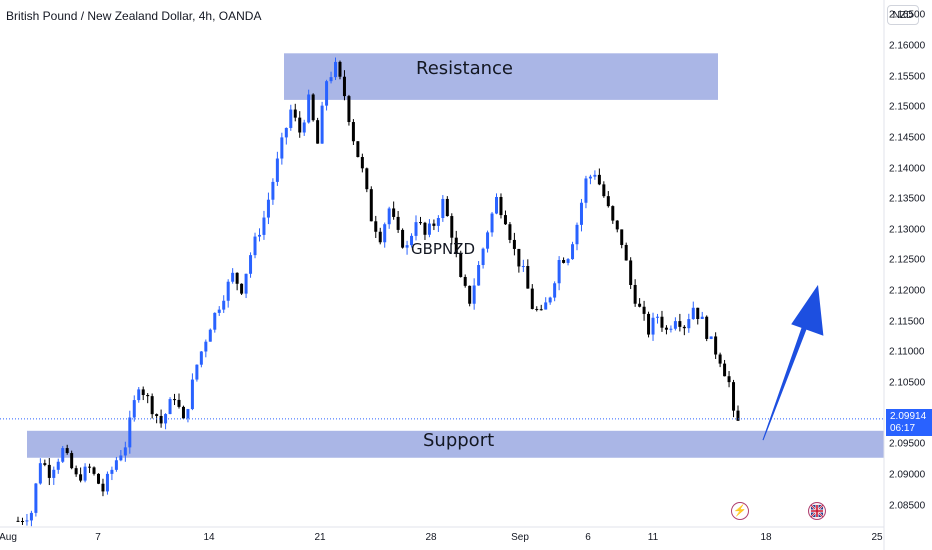  What do you see at coordinates (766, 537) in the screenshot?
I see `time-tick-label: 18` at bounding box center [766, 537].